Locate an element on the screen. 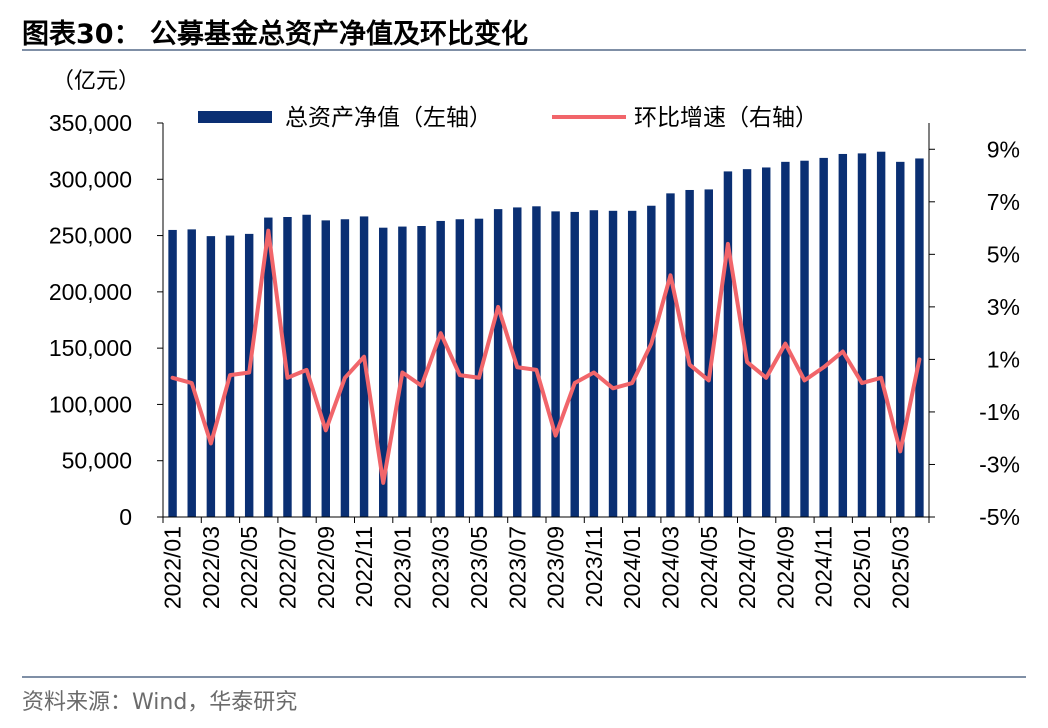  x-tick-label: 2023/05 is located at coordinates (479, 567).